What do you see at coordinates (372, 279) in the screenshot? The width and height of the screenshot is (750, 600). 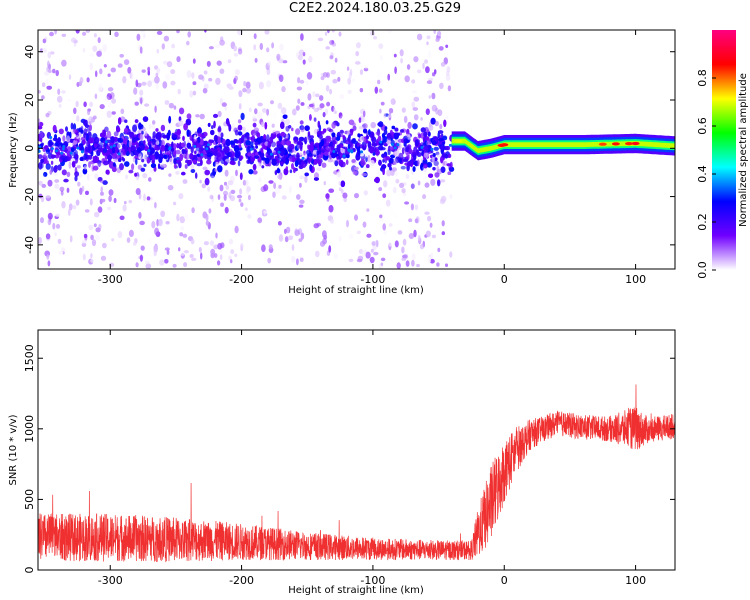 I see `spectrogram-x-tick-label: -100` at bounding box center [372, 279].